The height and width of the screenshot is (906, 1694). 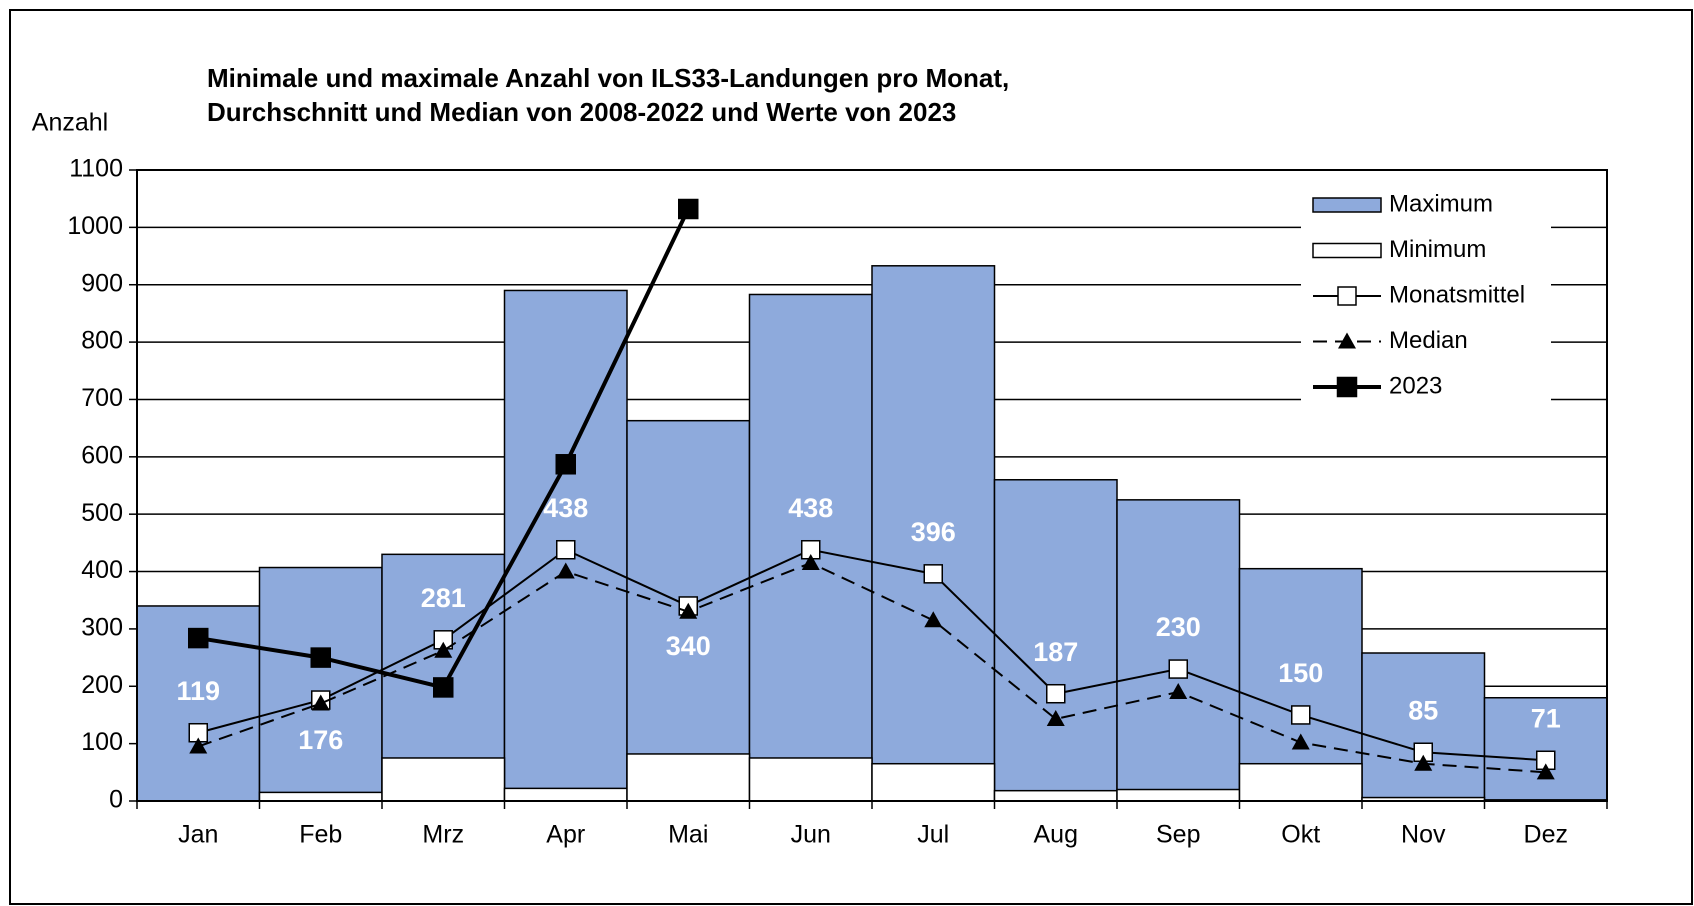 I want to click on data-label: 71, so click(x=1546, y=718).